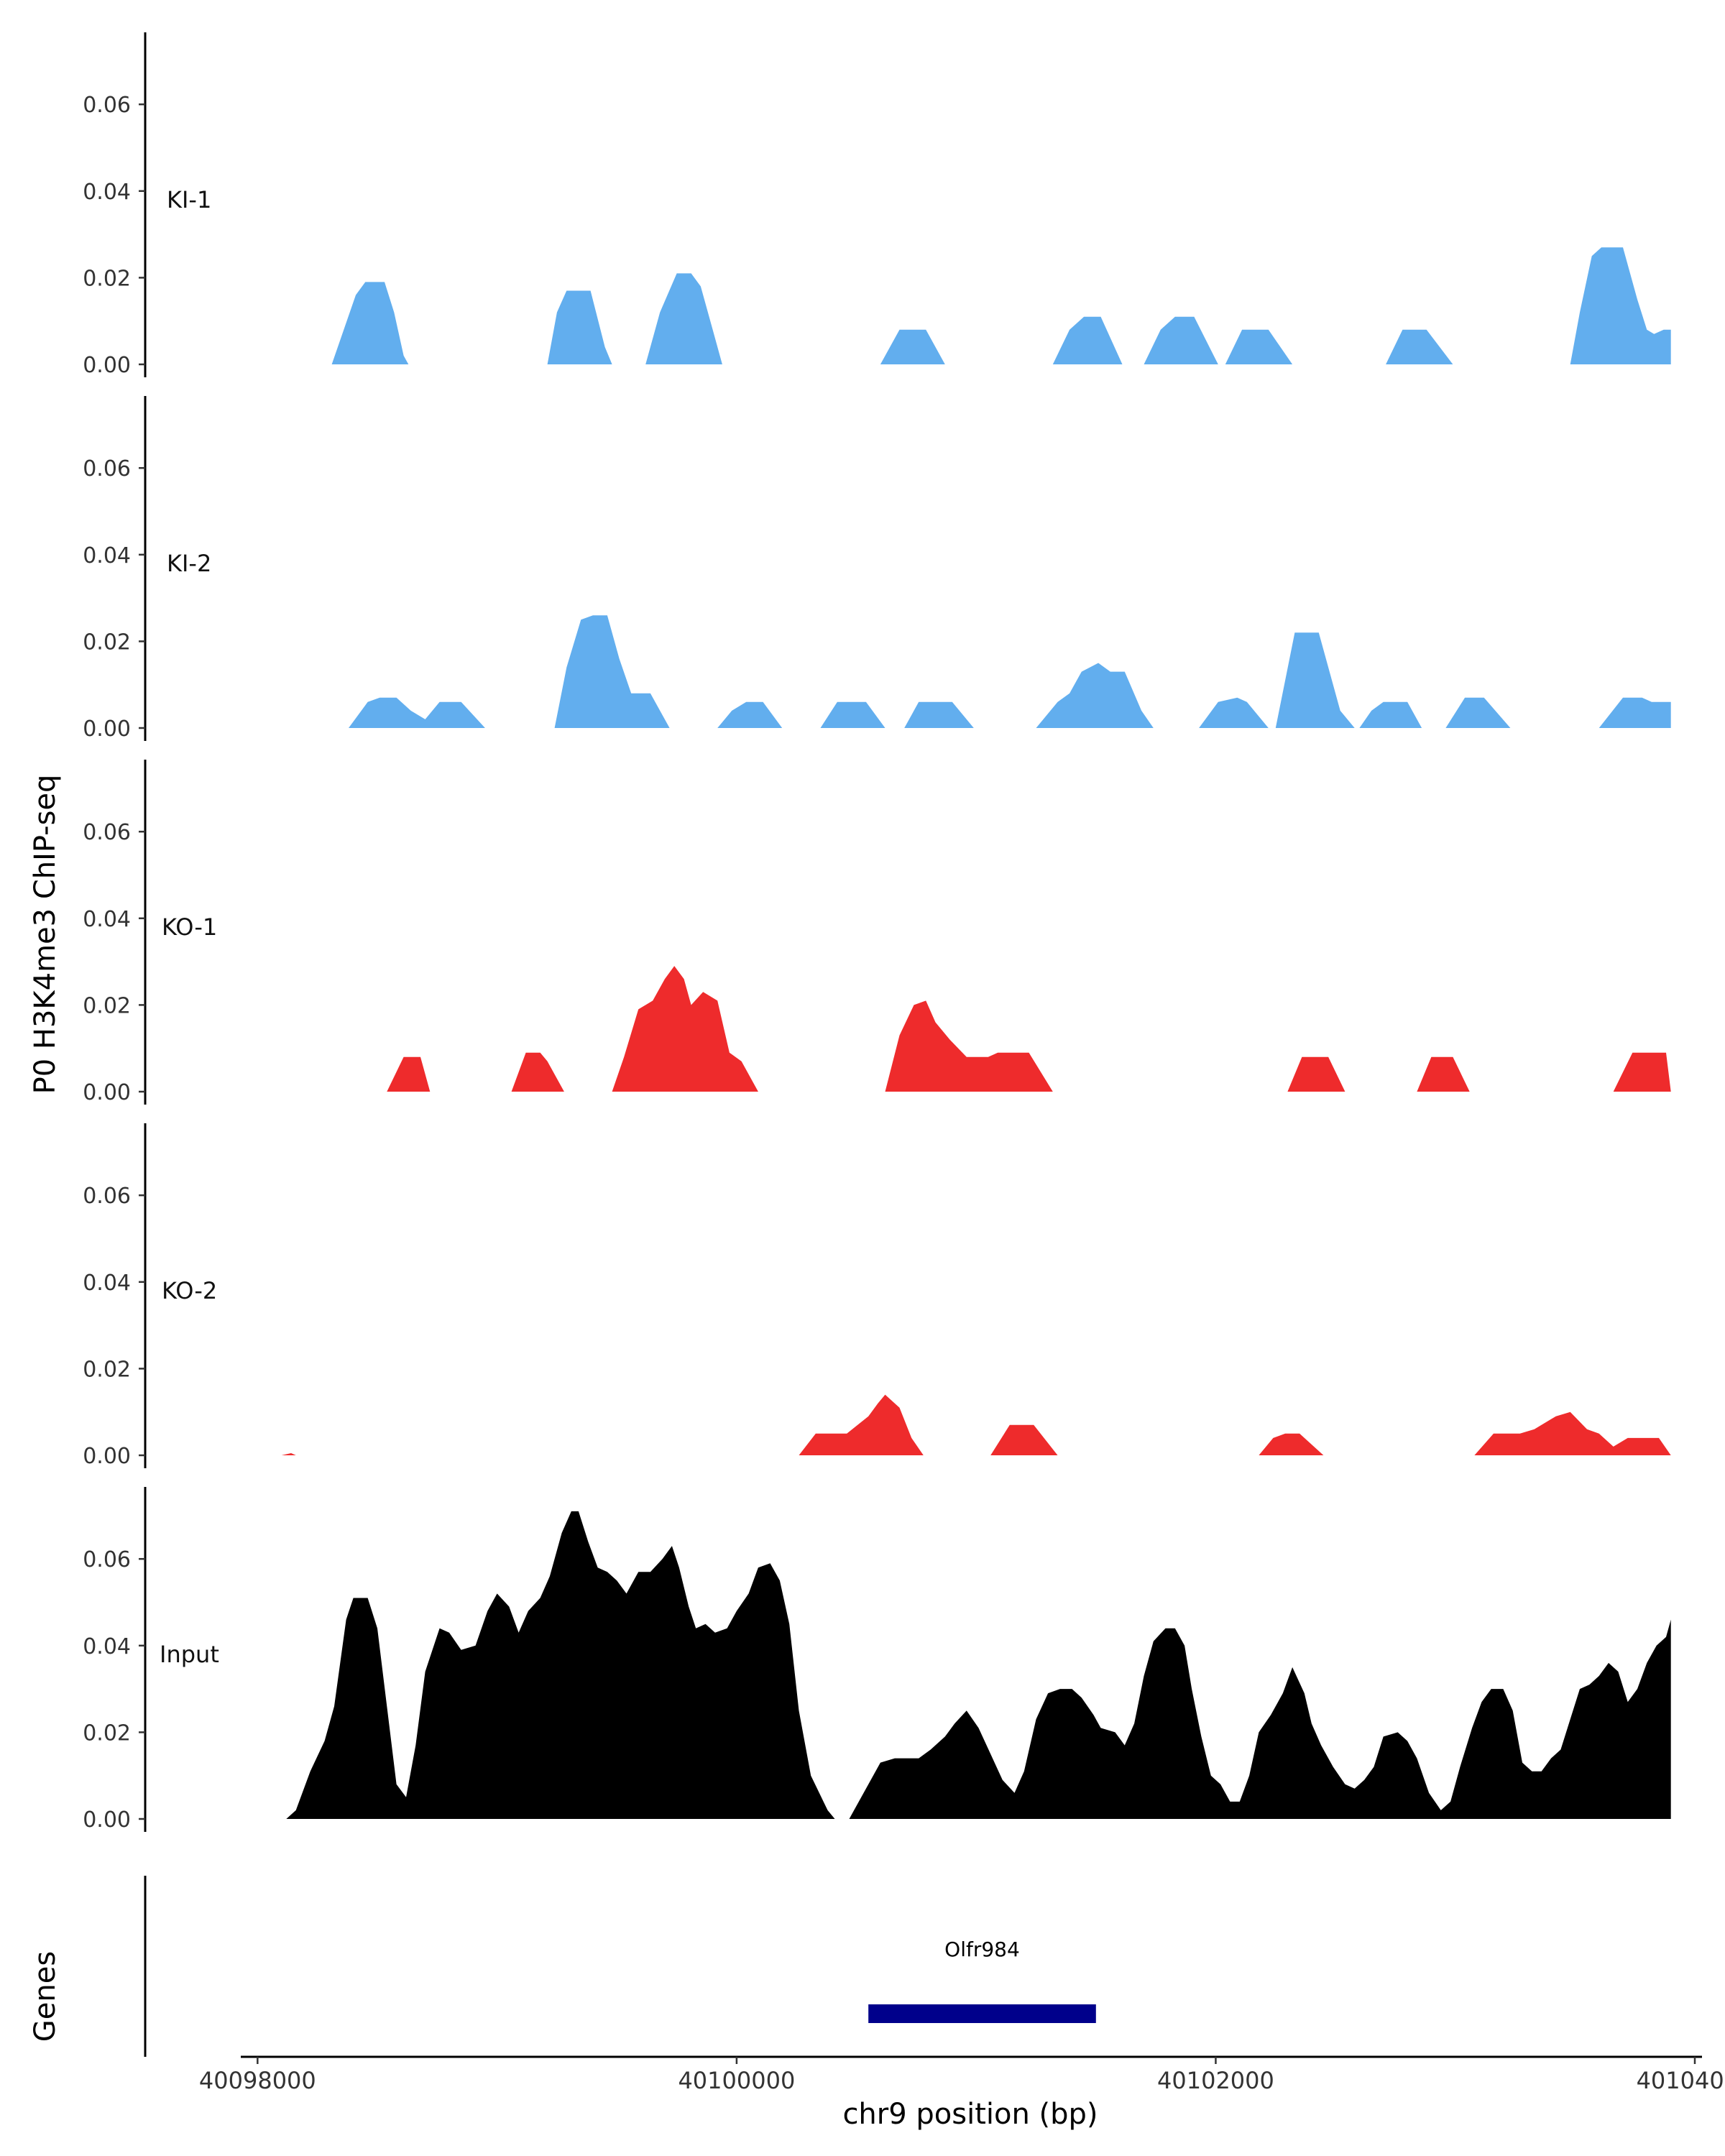 The width and height of the screenshot is (1725, 2156). I want to click on track-ko-2: 0.00 0.02 0.04 0.06 KO-2, so click(877, 1296).